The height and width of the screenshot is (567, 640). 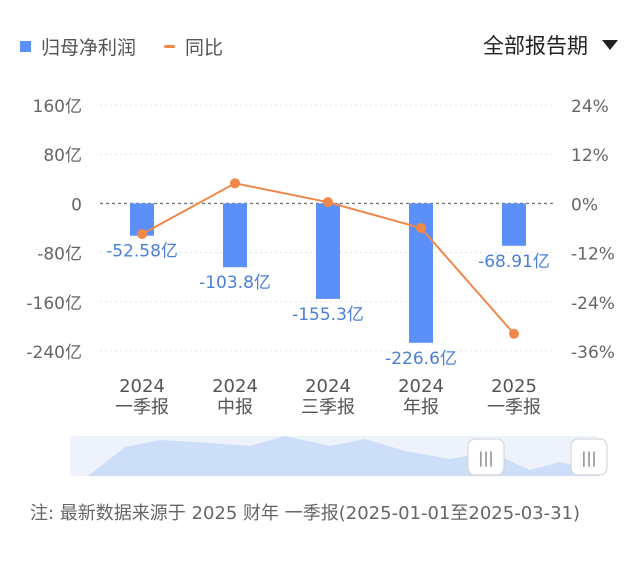 I want to click on navigator-left-handle, so click(x=486, y=457).